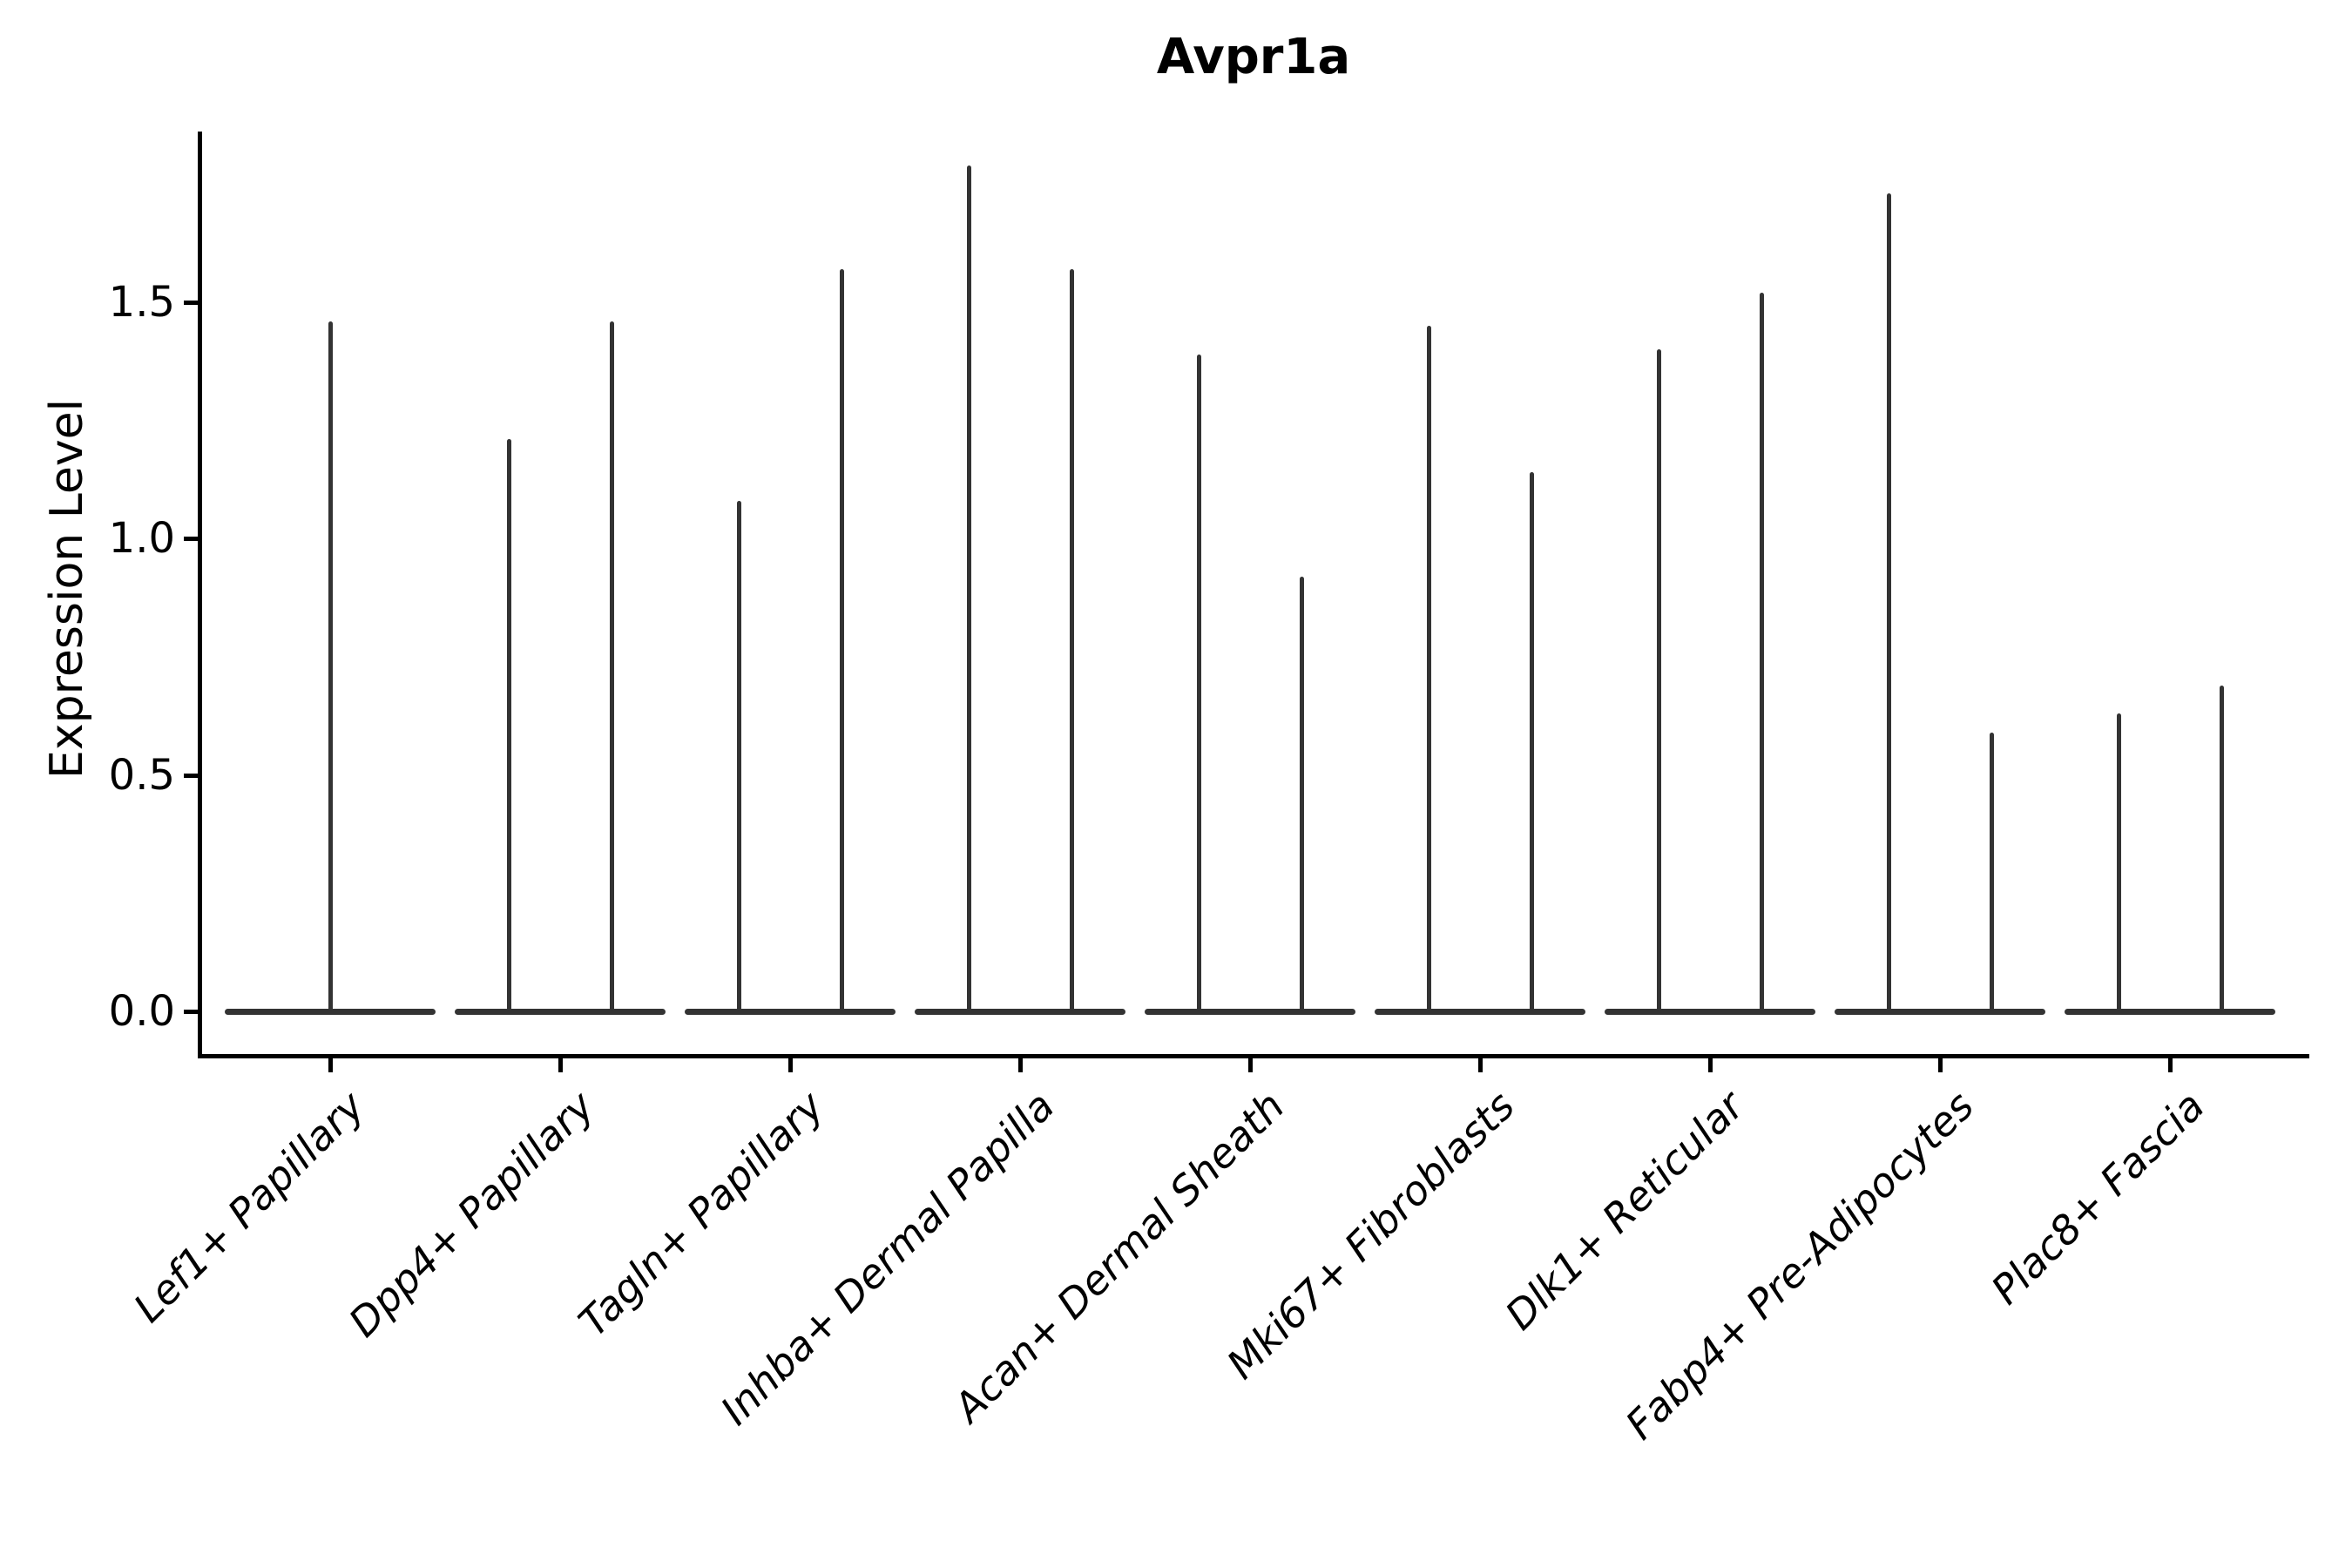 Image resolution: width=2352 pixels, height=1568 pixels. Describe the element at coordinates (141, 1012) in the screenshot. I see `y-tick-label: 0.0` at that location.